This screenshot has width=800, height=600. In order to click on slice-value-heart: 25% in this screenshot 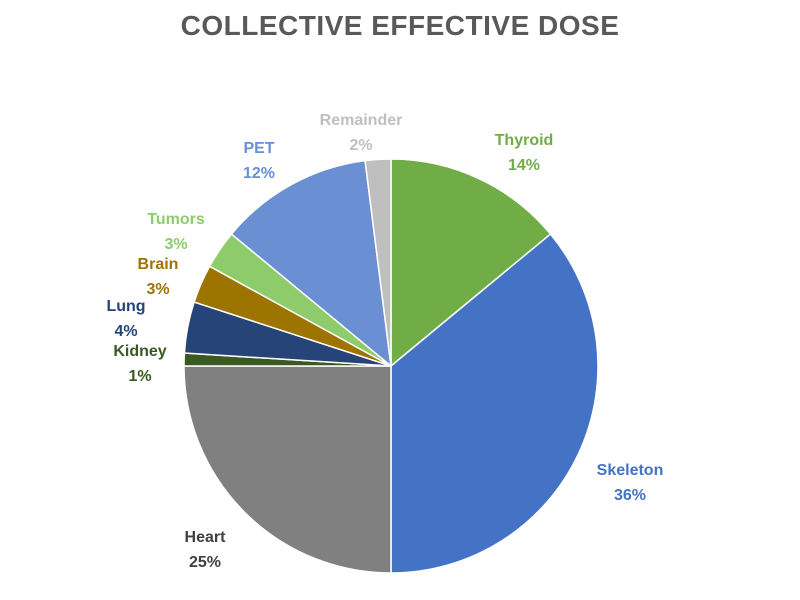, I will do `click(205, 562)`.